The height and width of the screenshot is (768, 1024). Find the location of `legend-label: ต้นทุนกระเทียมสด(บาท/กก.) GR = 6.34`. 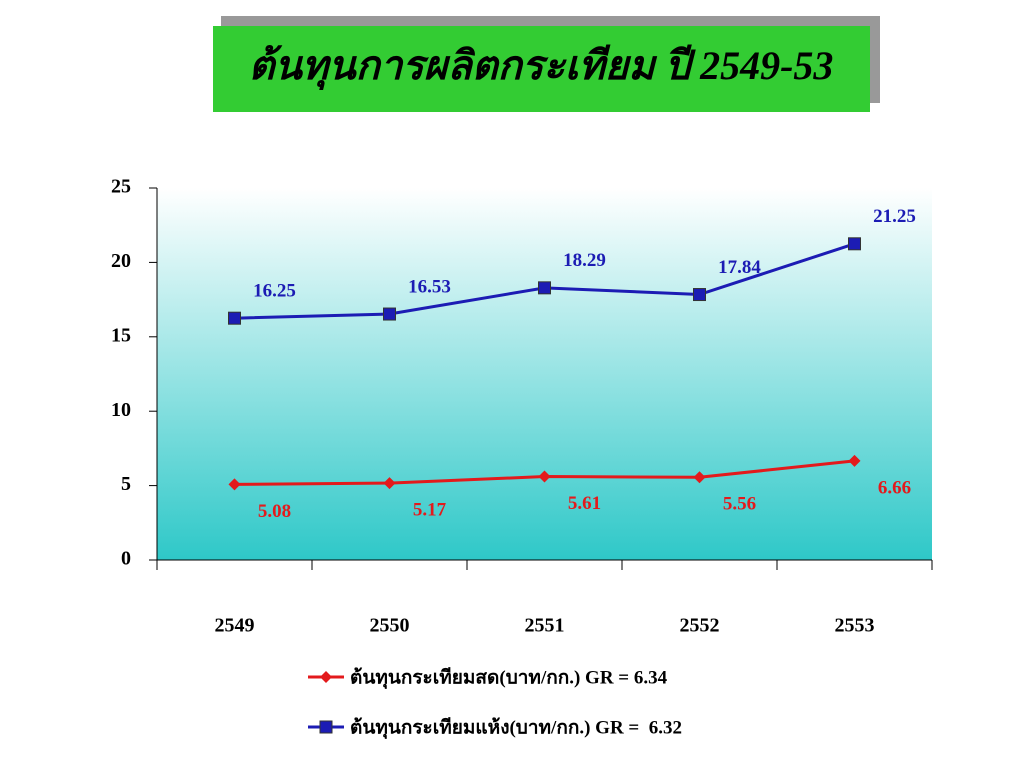

legend-label: ต้นทุนกระเทียมสด(บาท/กก.) GR = 6.34 is located at coordinates (509, 677).